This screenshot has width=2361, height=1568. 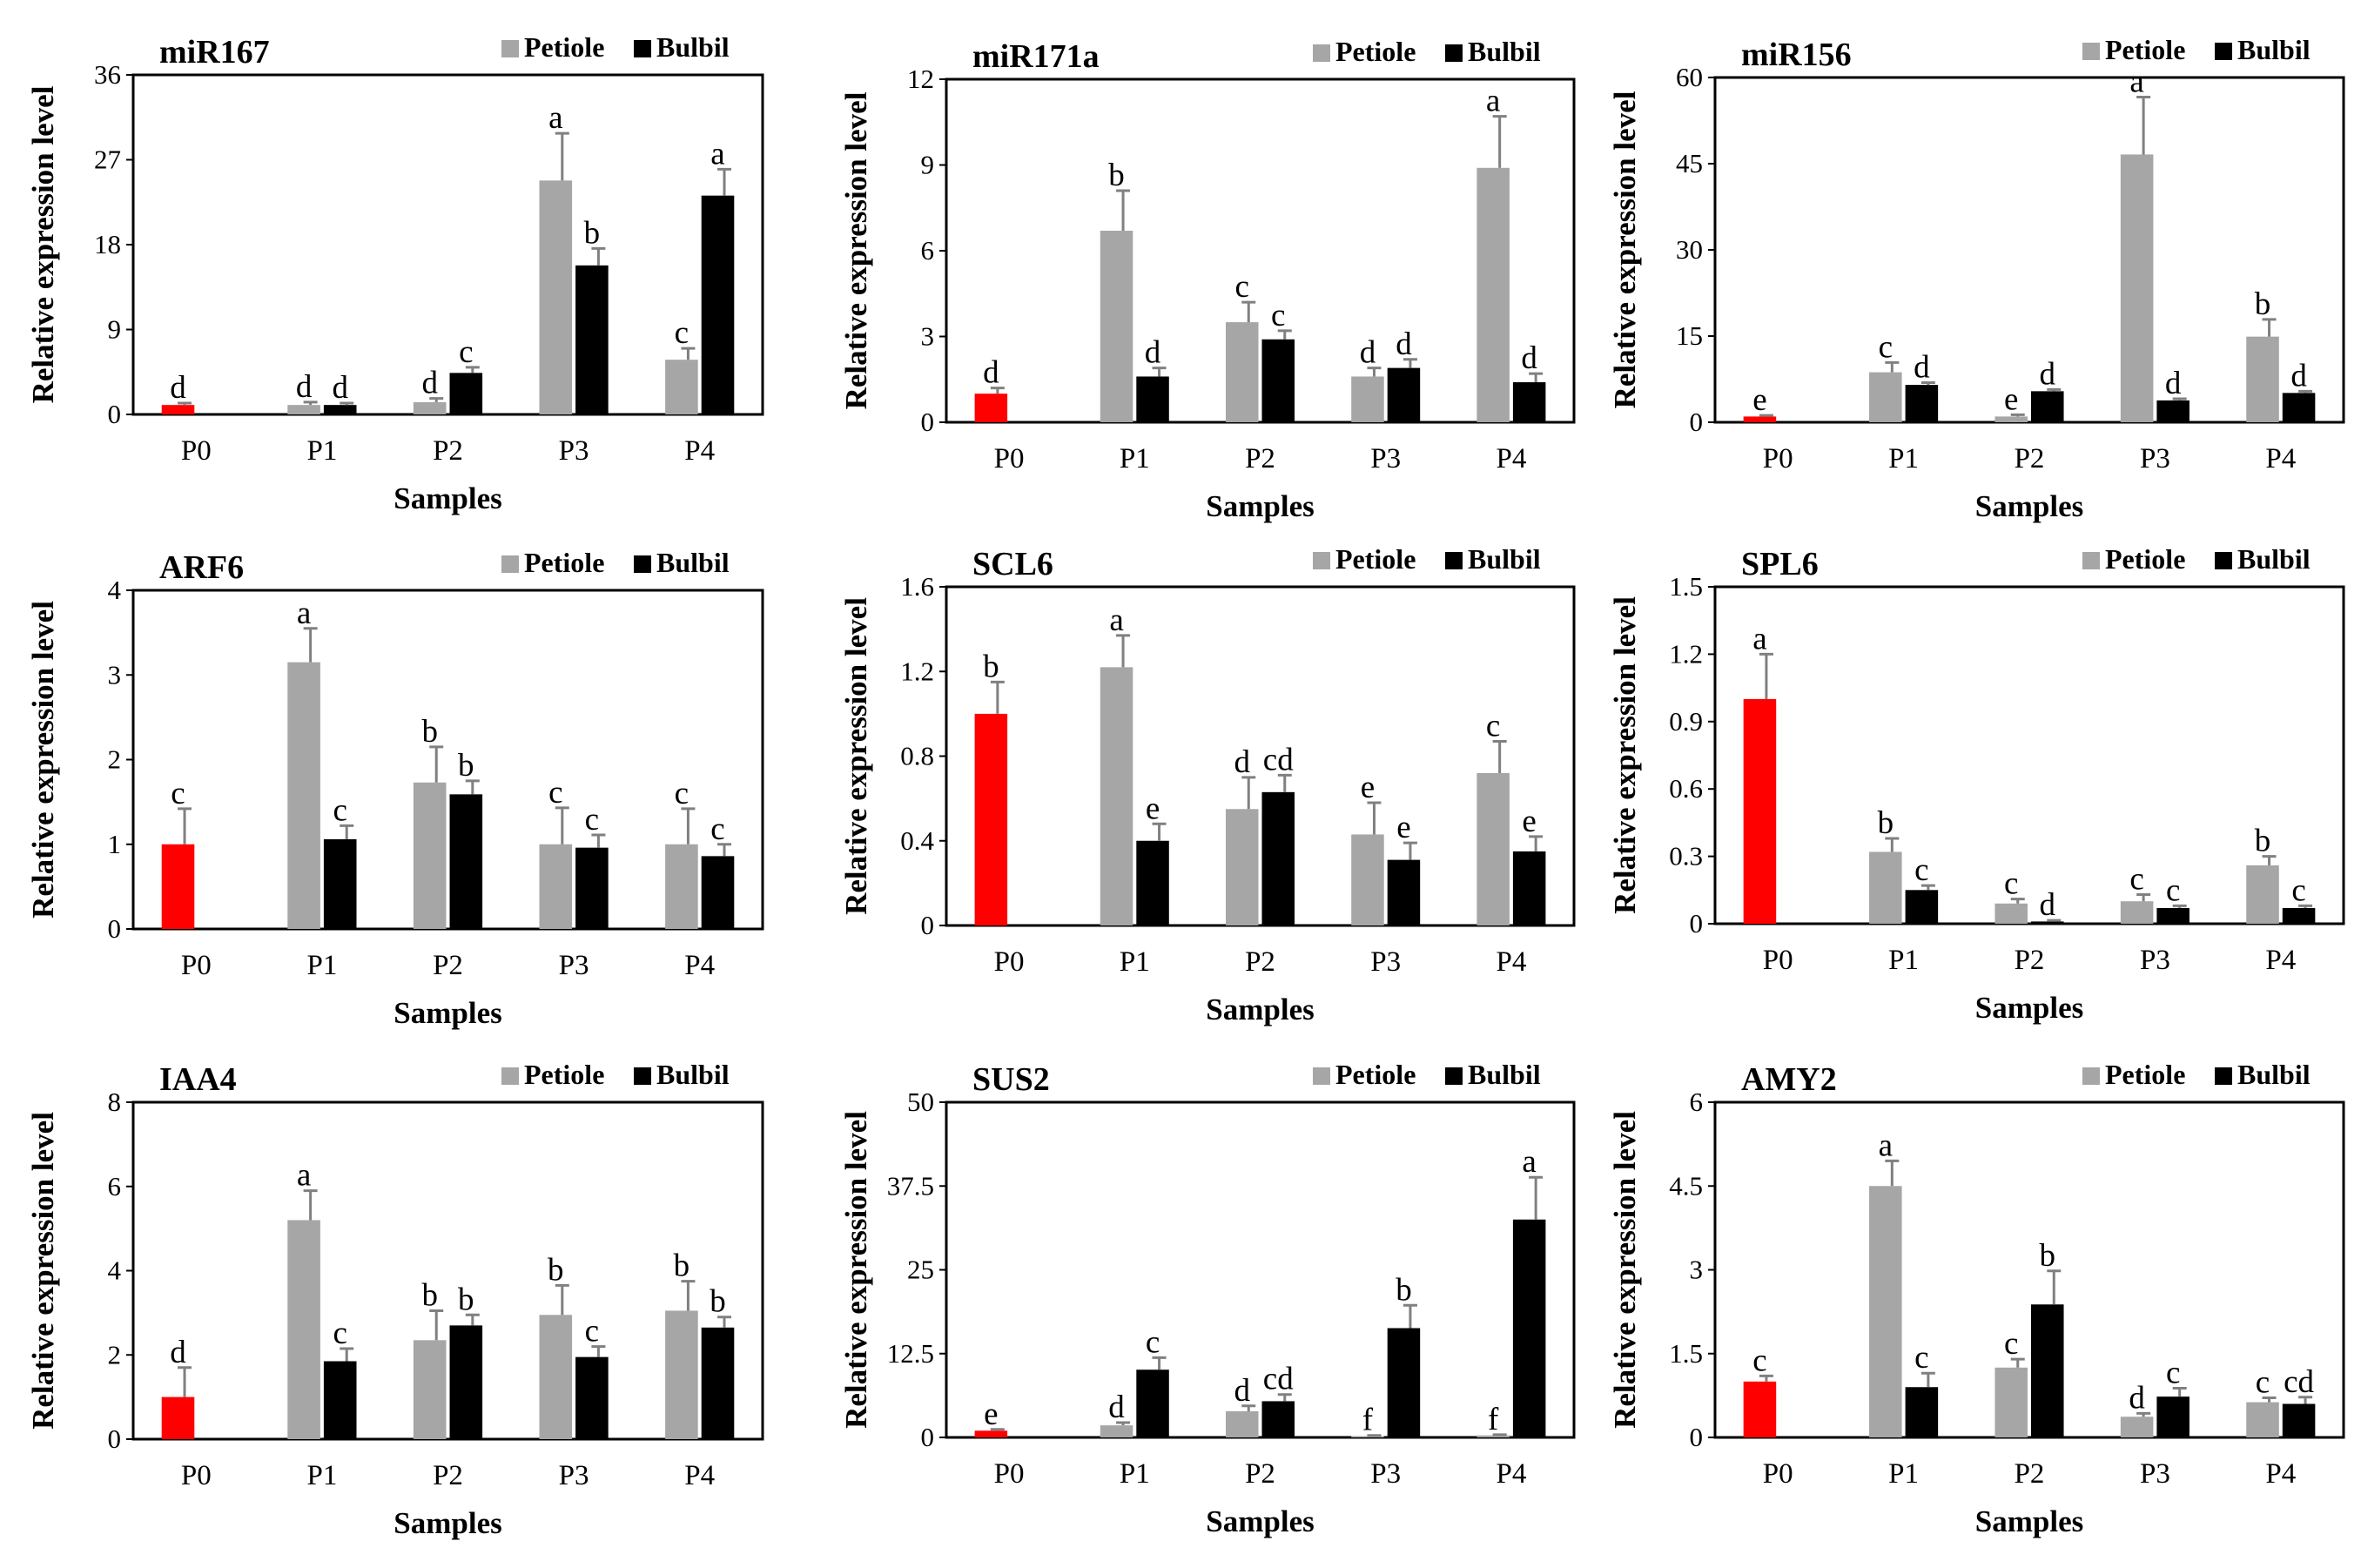 What do you see at coordinates (1796, 55) in the screenshot?
I see `chart-title: miR156` at bounding box center [1796, 55].